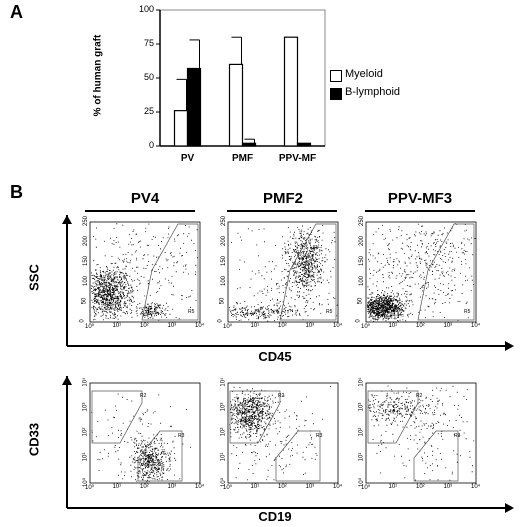 Image resolution: width=520 pixels, height=527 pixels. Describe the element at coordinates (187, 158) in the screenshot. I see `bar-category-label: PV` at that location.